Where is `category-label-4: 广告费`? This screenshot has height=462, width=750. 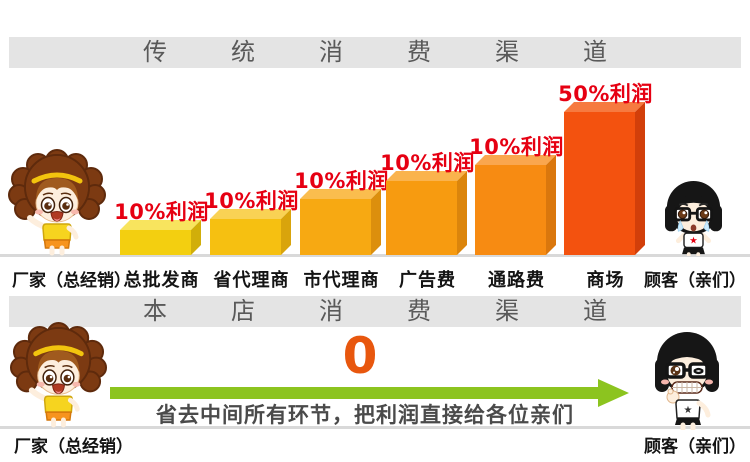 category-label-4: 广告费 is located at coordinates (427, 280).